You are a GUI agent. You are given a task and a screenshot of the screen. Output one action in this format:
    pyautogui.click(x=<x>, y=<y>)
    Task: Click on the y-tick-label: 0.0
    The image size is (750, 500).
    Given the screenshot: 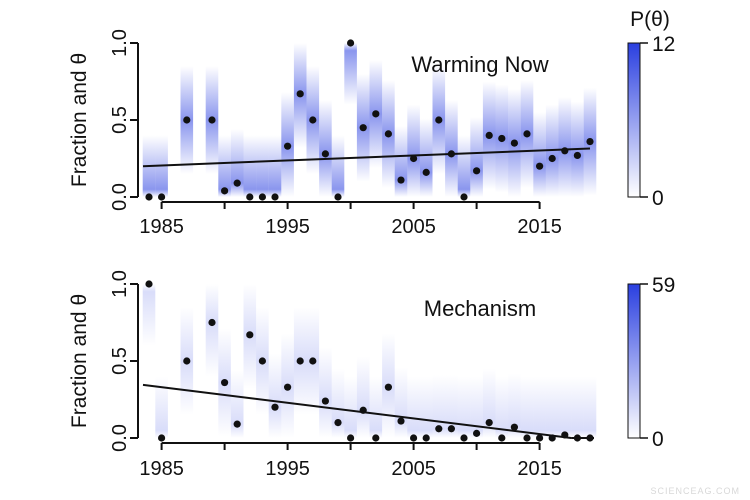 What is the action you would take?
    pyautogui.click(x=120, y=197)
    